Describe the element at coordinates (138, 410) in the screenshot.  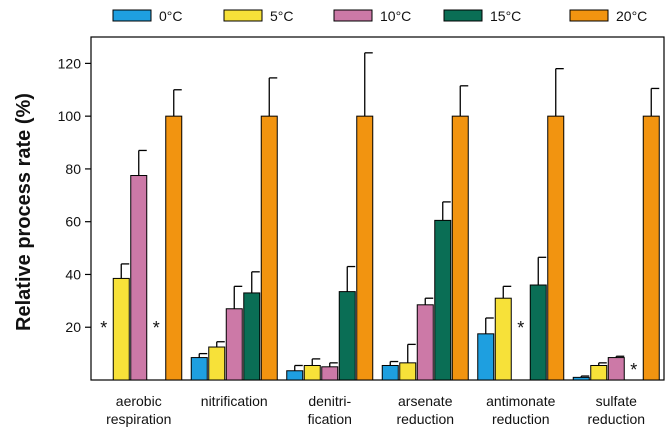
I see `x-category-label: aerobic respiration` at that location.